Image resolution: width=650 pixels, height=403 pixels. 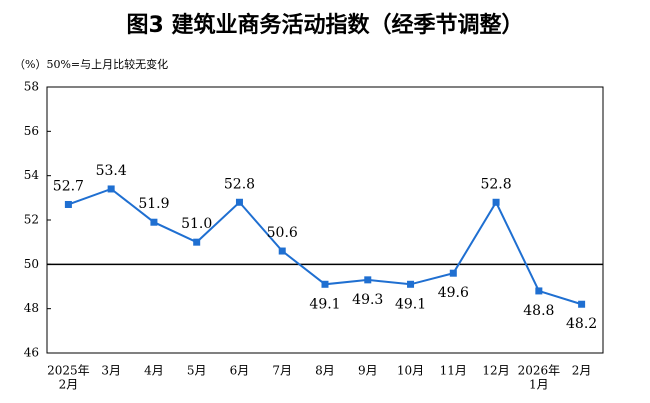 What do you see at coordinates (68, 186) in the screenshot?
I see `value-label: 52.7` at bounding box center [68, 186].